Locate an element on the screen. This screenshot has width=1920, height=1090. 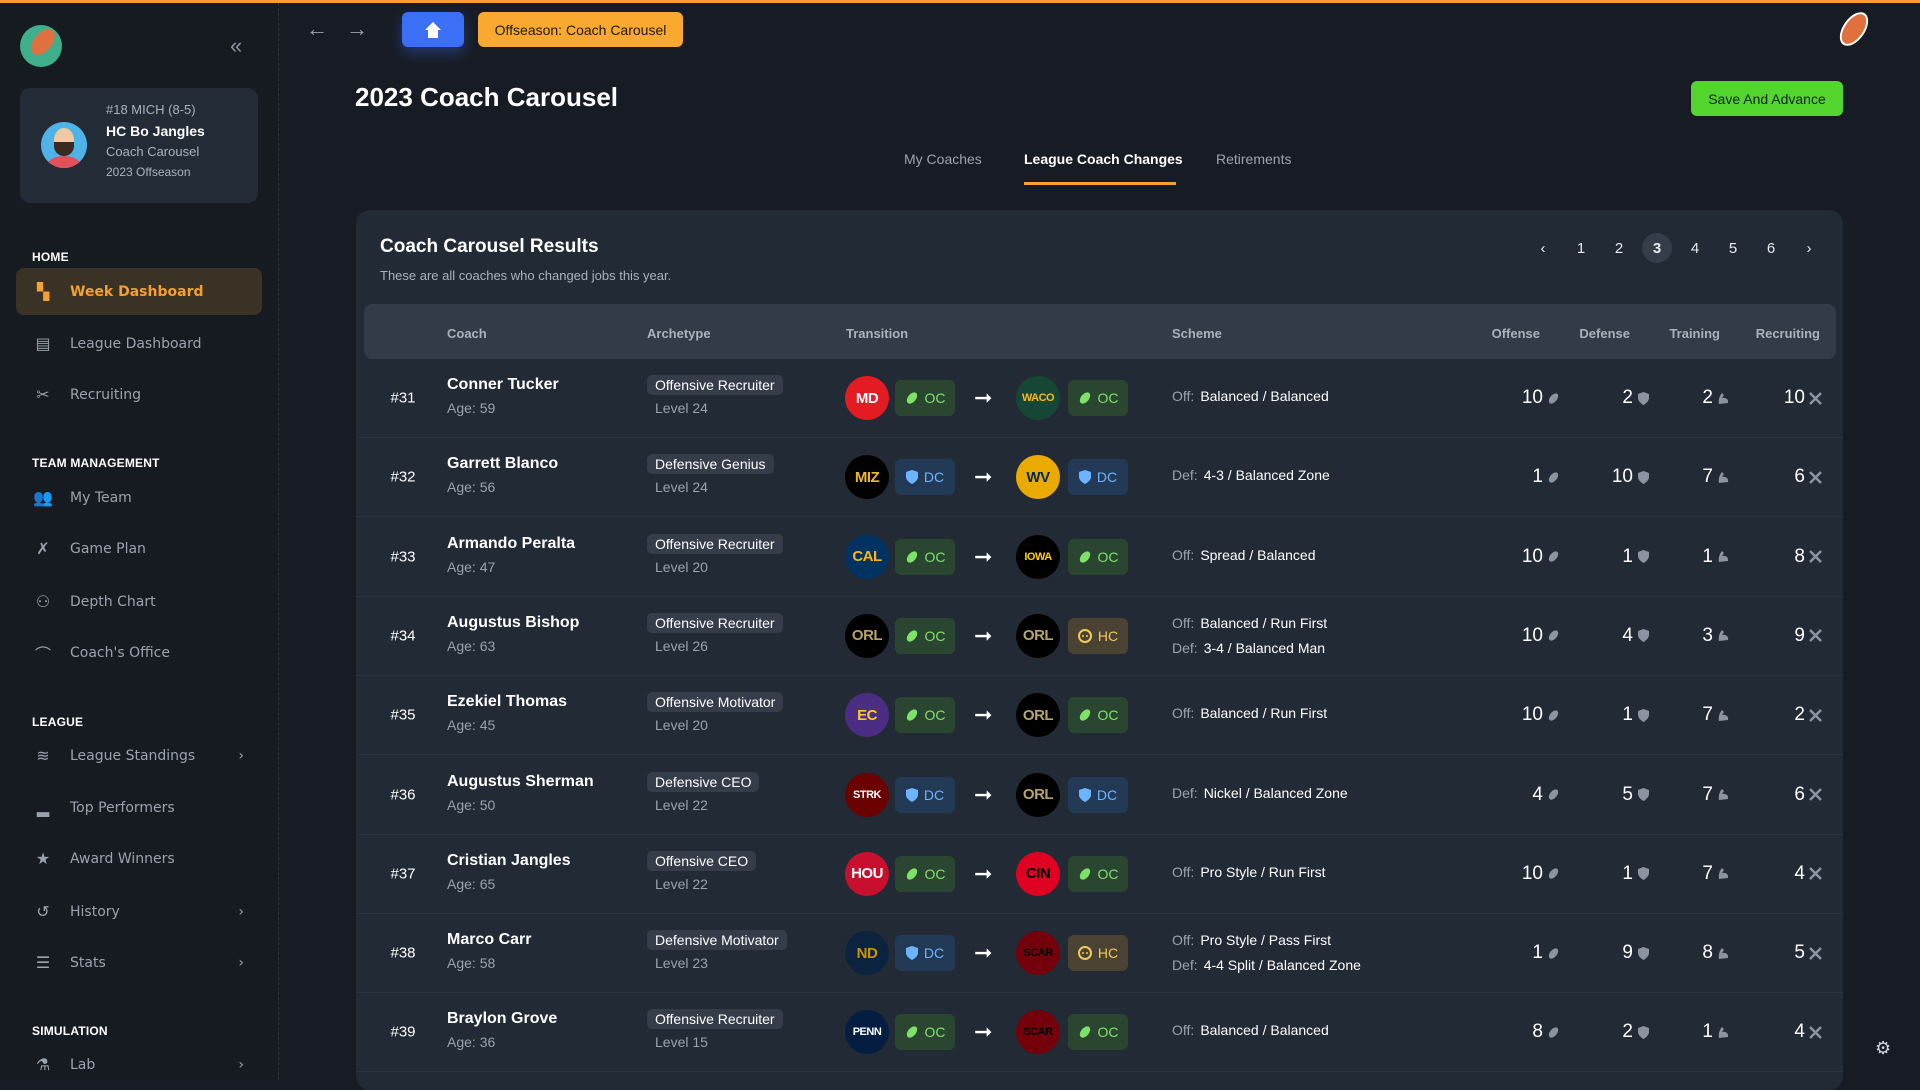
header-transition: Transition is located at coordinates (877, 333).